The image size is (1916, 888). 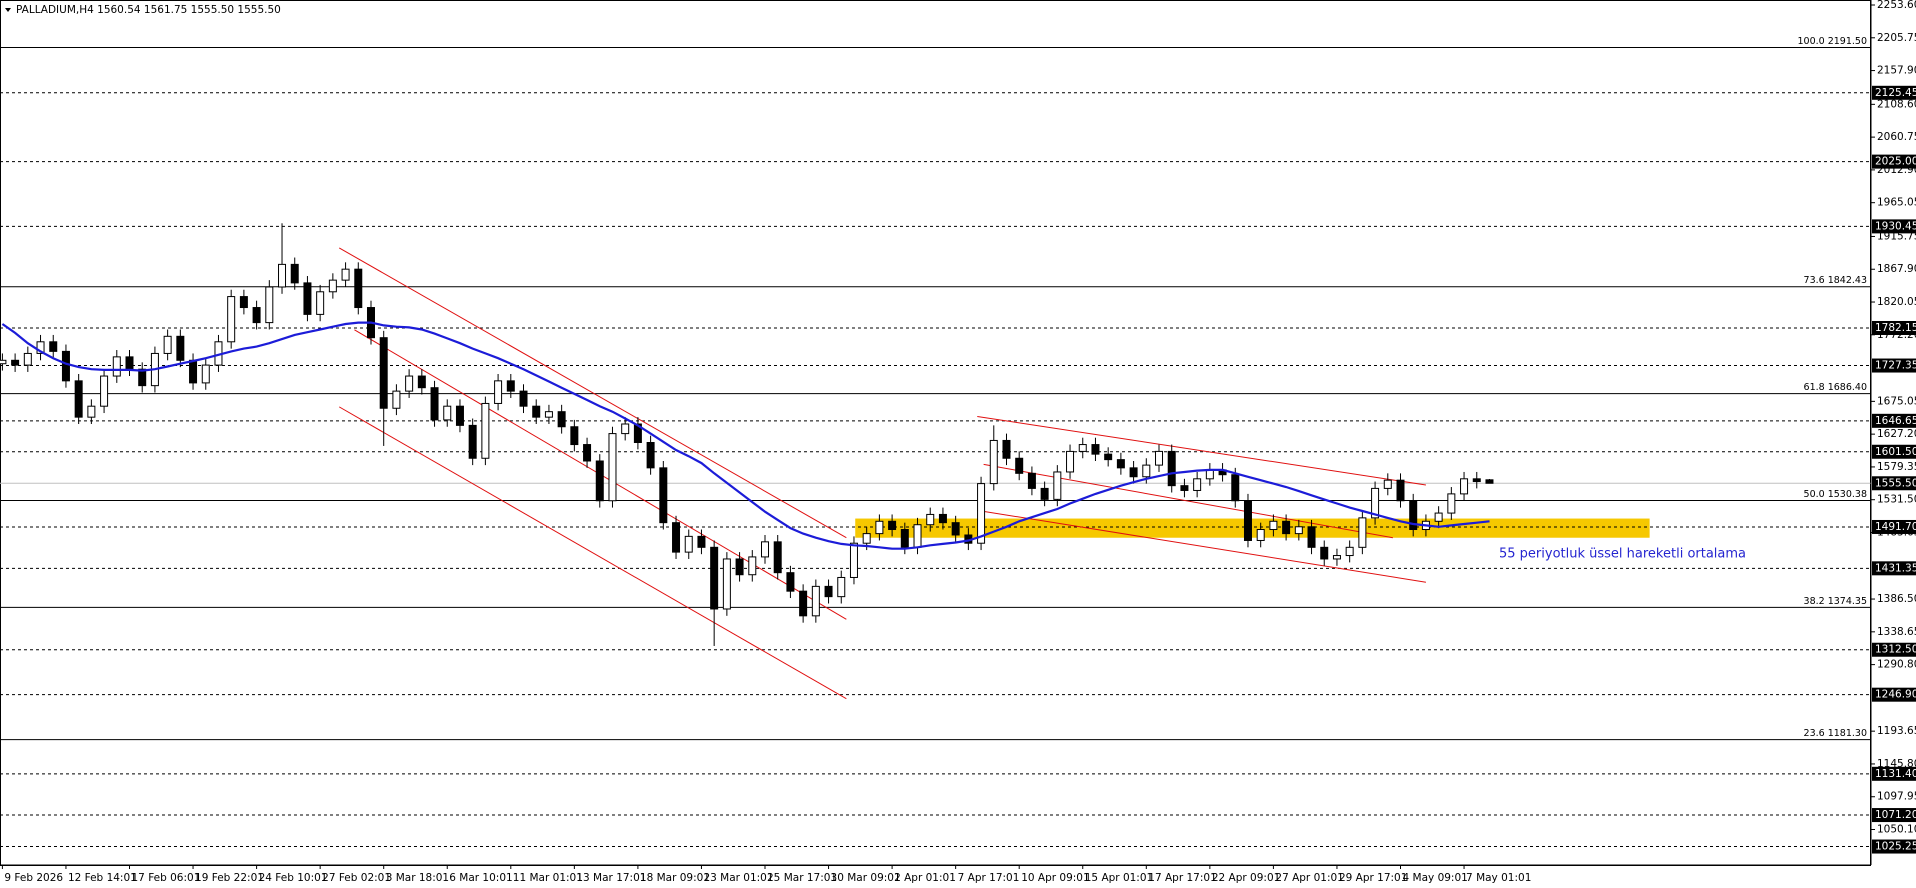 What do you see at coordinates (1835, 280) in the screenshot?
I see `fib-label: 73.6 1842.43` at bounding box center [1835, 280].